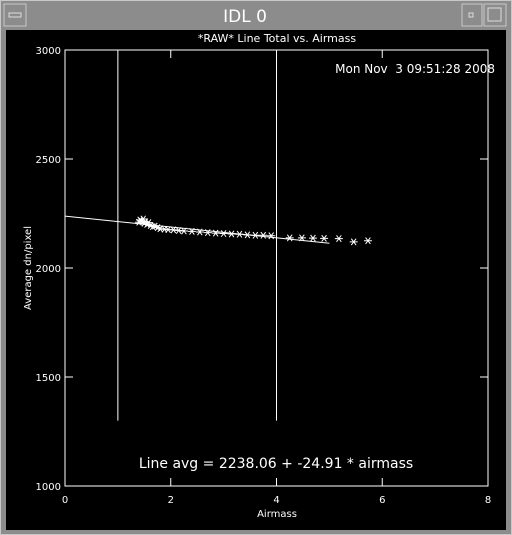 The height and width of the screenshot is (535, 512). I want to click on y-tick-label: 1500, so click(48, 378).